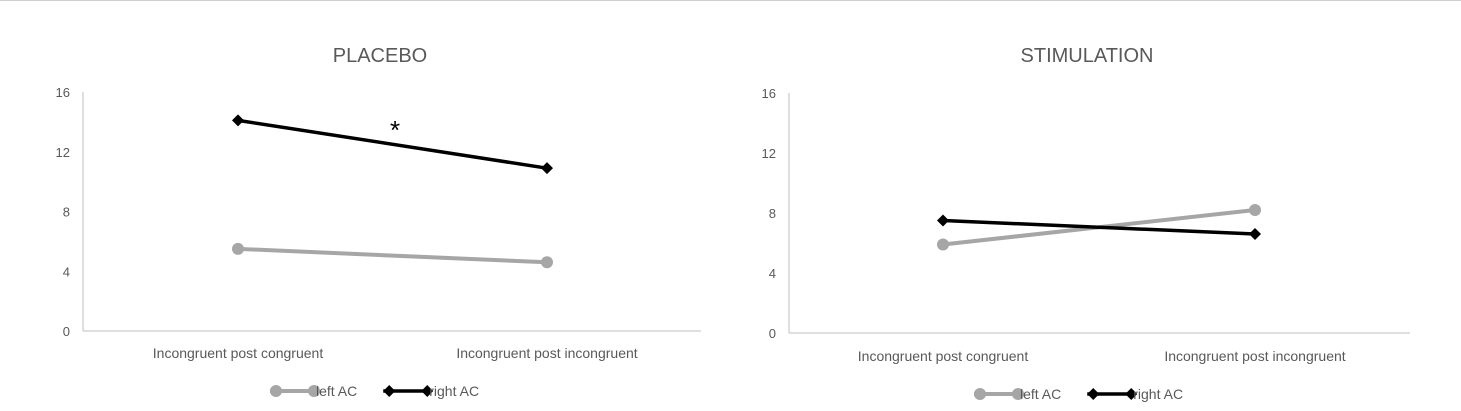 This screenshot has height=411, width=1461. I want to click on series-line-left-ac, so click(392, 255).